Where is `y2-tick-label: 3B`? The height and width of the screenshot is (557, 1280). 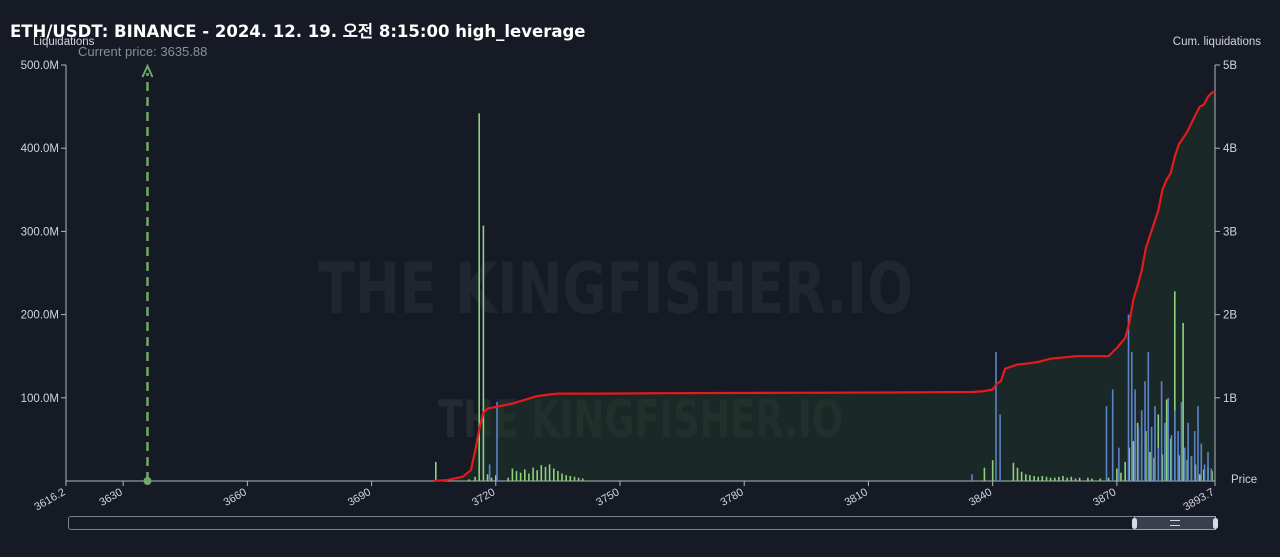 y2-tick-label: 3B is located at coordinates (1230, 232).